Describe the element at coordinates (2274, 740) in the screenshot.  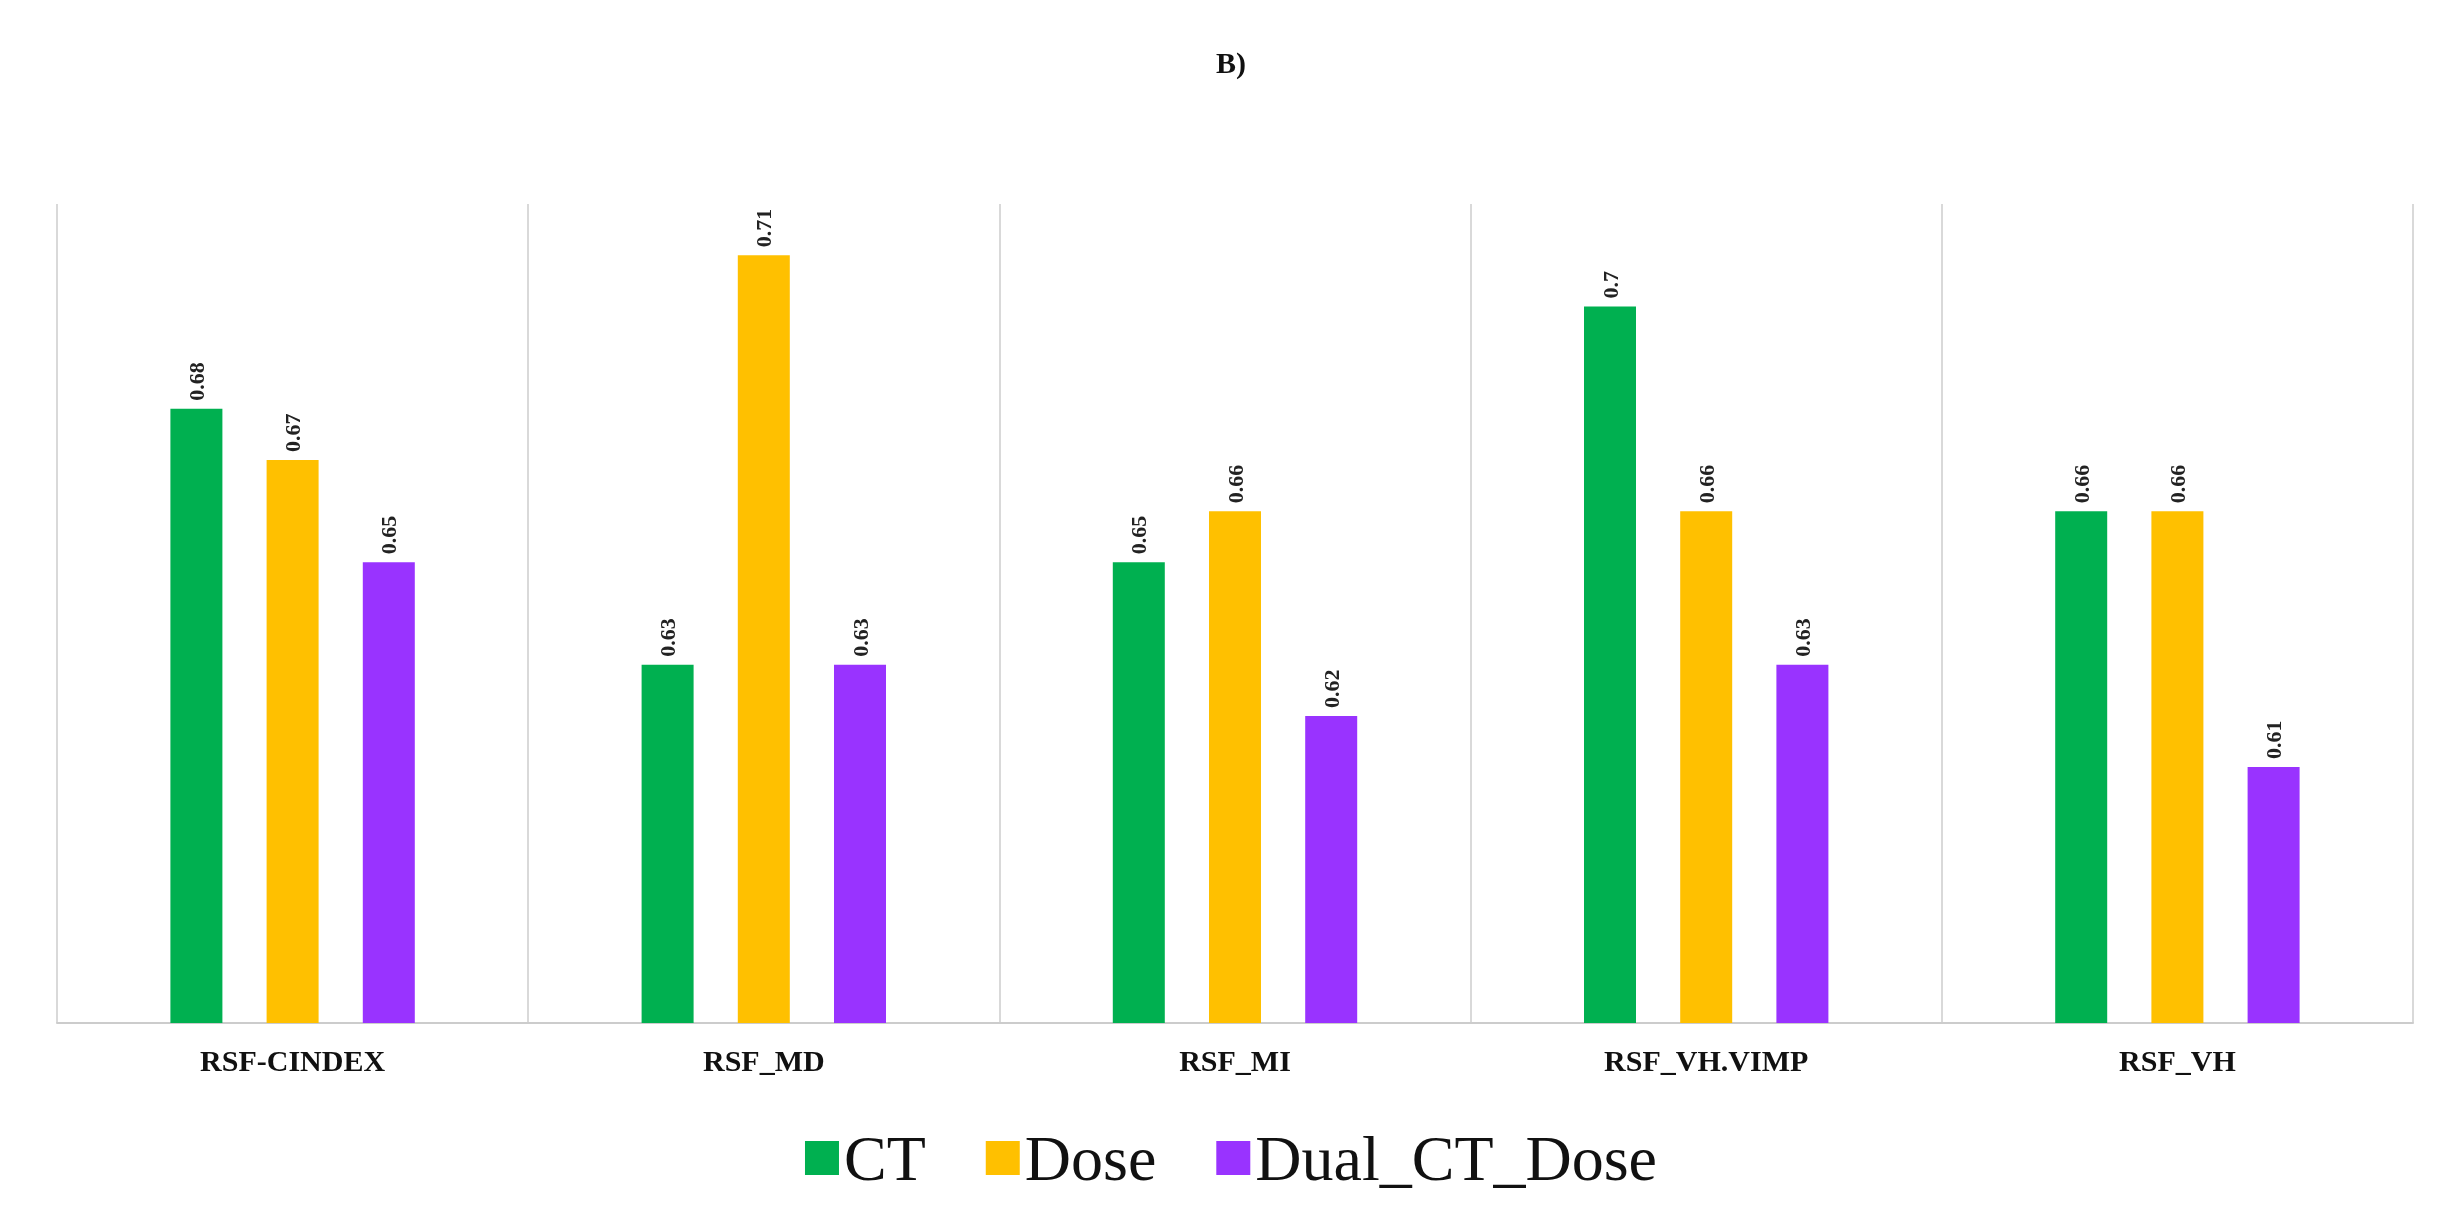
I see `data-label: 0.61` at that location.